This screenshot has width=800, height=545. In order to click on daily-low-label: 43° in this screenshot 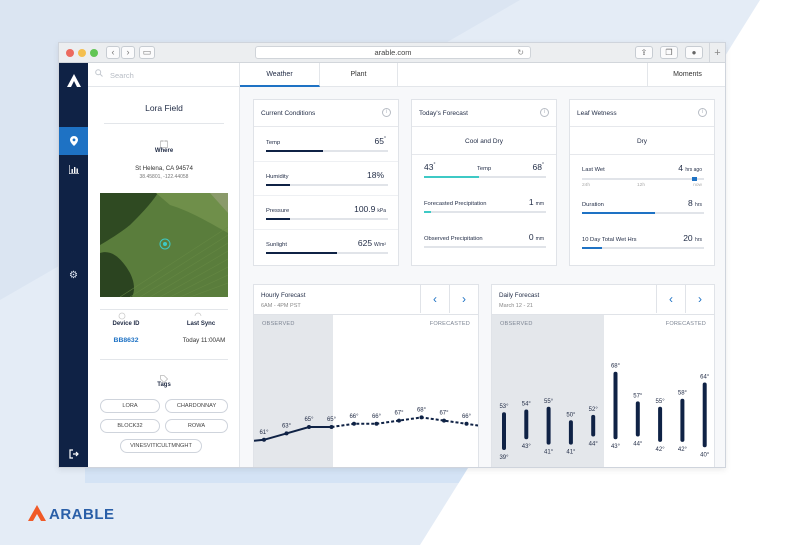, I will do `click(616, 447)`.